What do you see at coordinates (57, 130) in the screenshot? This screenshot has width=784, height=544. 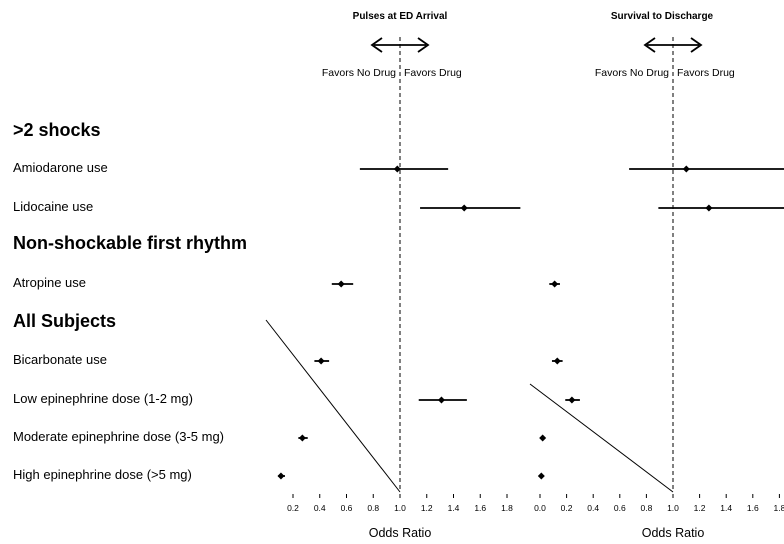 I see `group-label-2-shocks: >2 shocks` at bounding box center [57, 130].